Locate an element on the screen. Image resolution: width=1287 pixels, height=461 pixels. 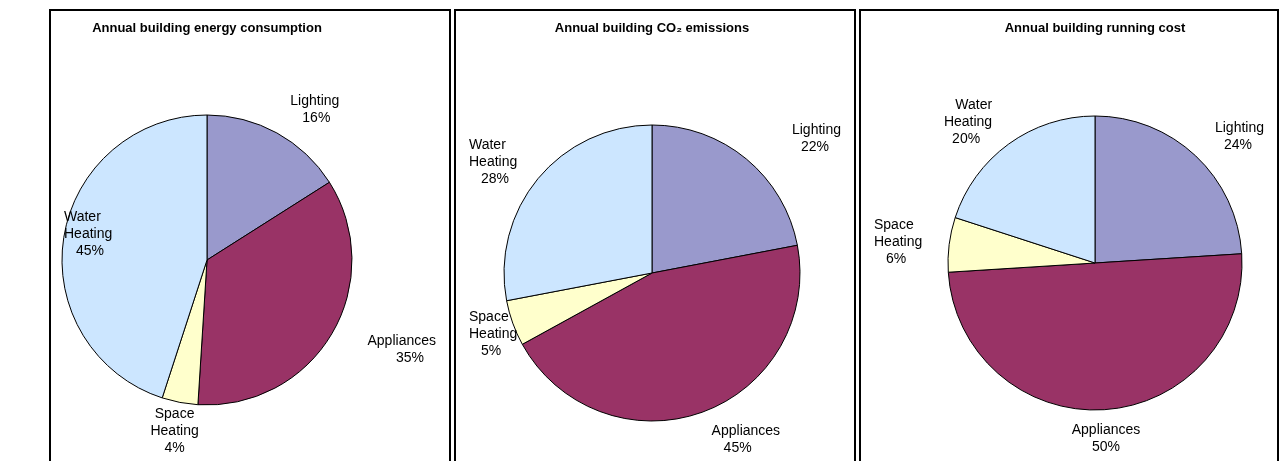
data-label: 50% is located at coordinates (1105, 446).